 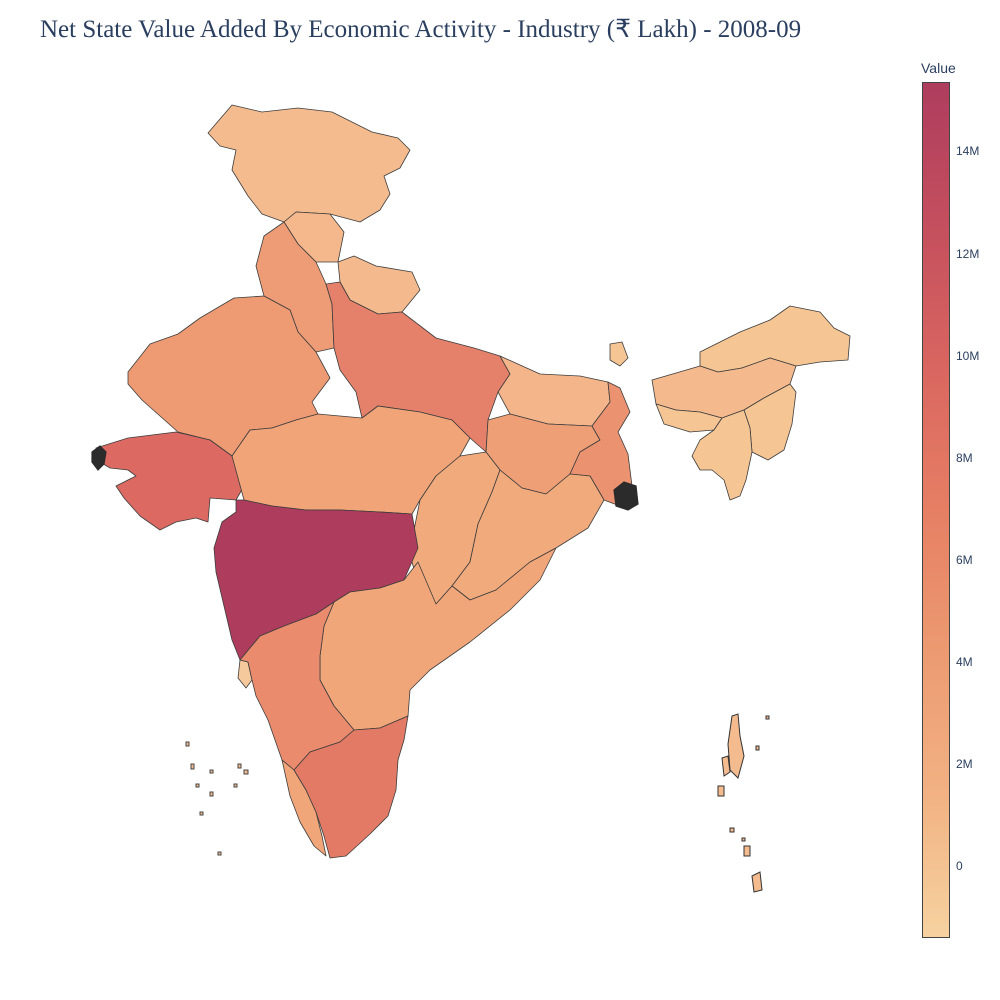 What do you see at coordinates (964, 764) in the screenshot?
I see `colorbar-tick-label: 2M` at bounding box center [964, 764].